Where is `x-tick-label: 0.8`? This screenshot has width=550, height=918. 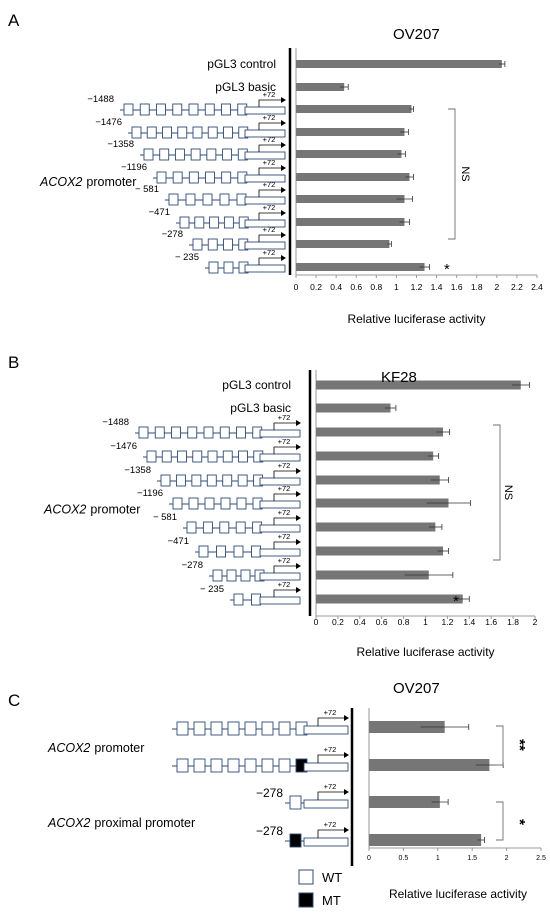
x-tick-label: 0.8 is located at coordinates (404, 622).